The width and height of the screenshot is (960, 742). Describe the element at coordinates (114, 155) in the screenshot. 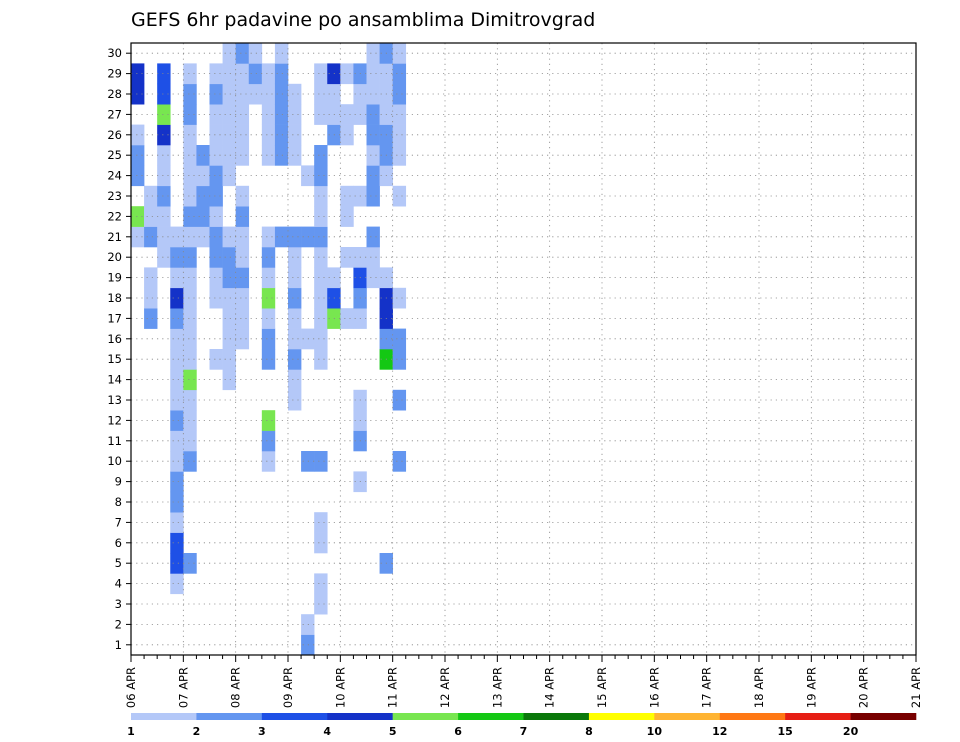

I see `y-tick-label: 25` at that location.